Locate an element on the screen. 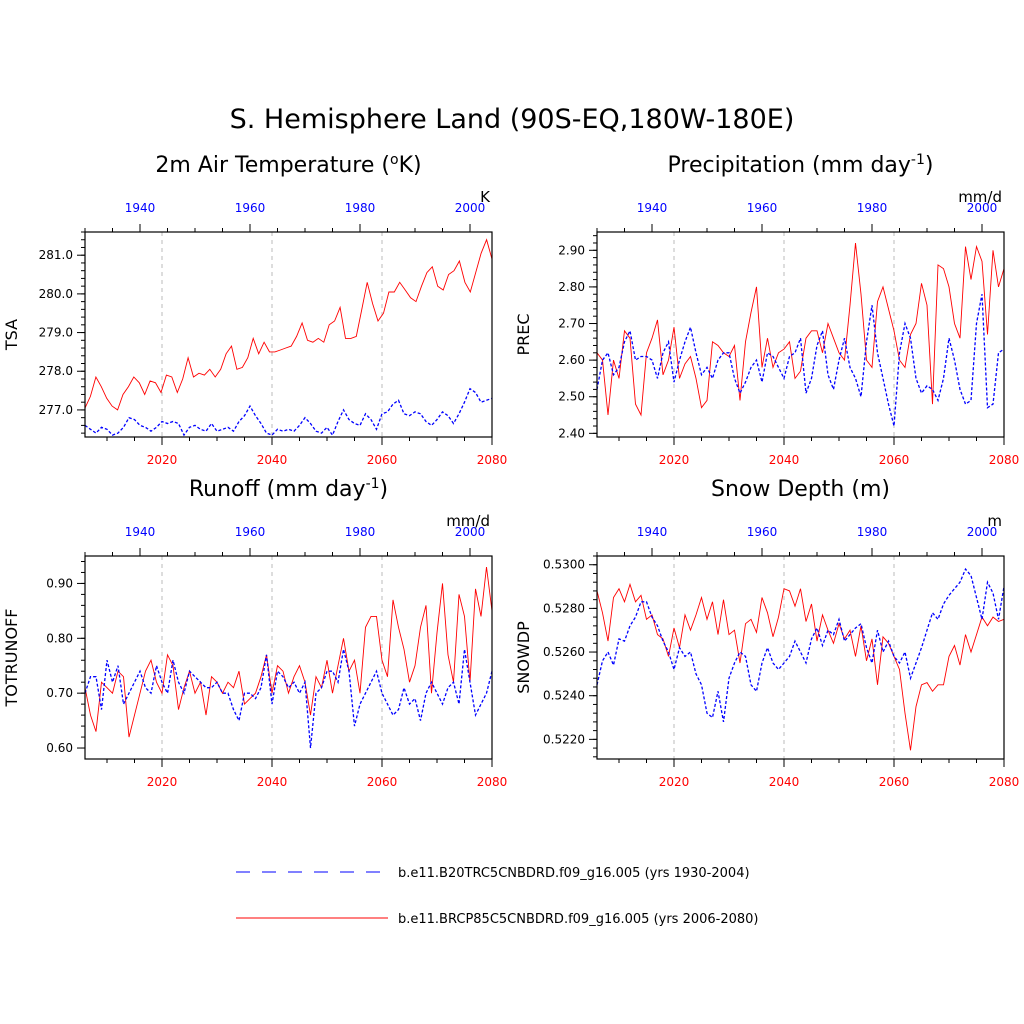  panel-title-runoff: Runoff (mm day-1) is located at coordinates (288, 489).